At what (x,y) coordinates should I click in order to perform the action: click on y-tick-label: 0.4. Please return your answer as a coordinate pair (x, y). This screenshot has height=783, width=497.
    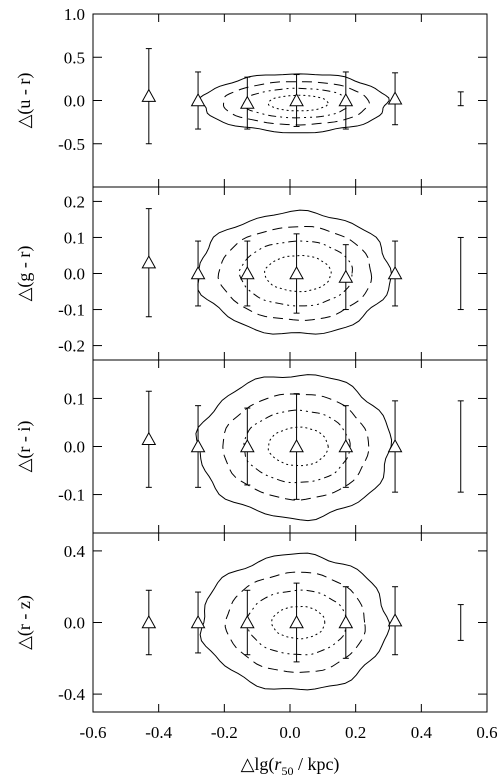
    Looking at the image, I should click on (75, 551).